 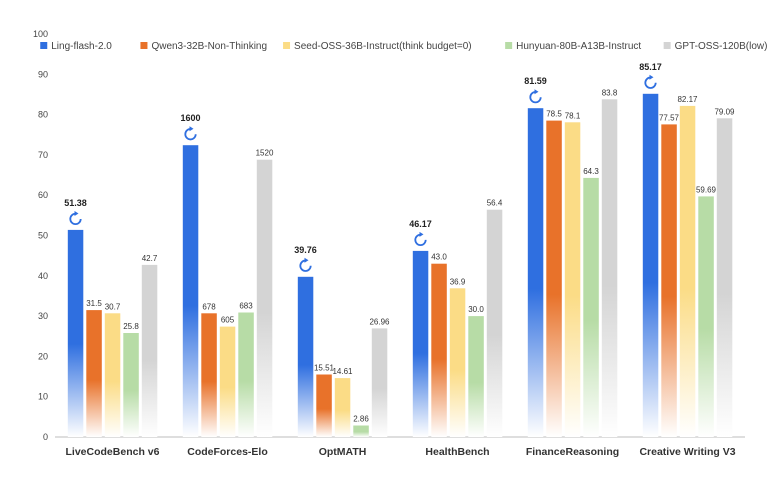 I want to click on data-label-gpt-oss-120b-low-financereasoning: 83.8, so click(x=610, y=92).